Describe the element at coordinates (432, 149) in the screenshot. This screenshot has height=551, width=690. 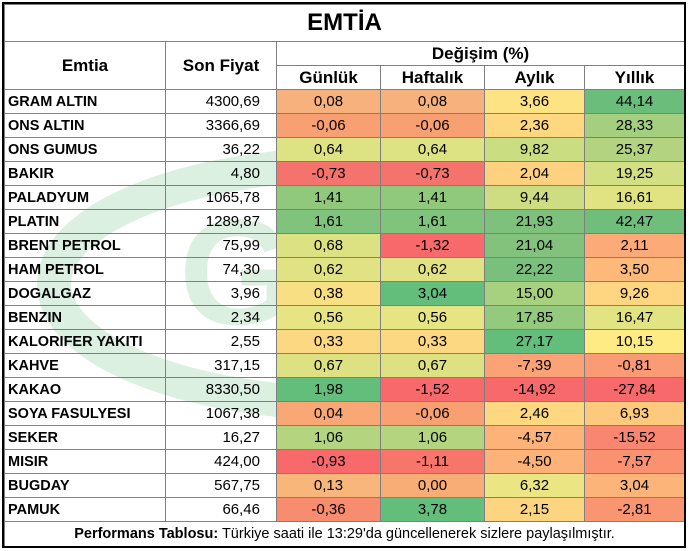
I see `weekly-change-cell: 0,64` at that location.